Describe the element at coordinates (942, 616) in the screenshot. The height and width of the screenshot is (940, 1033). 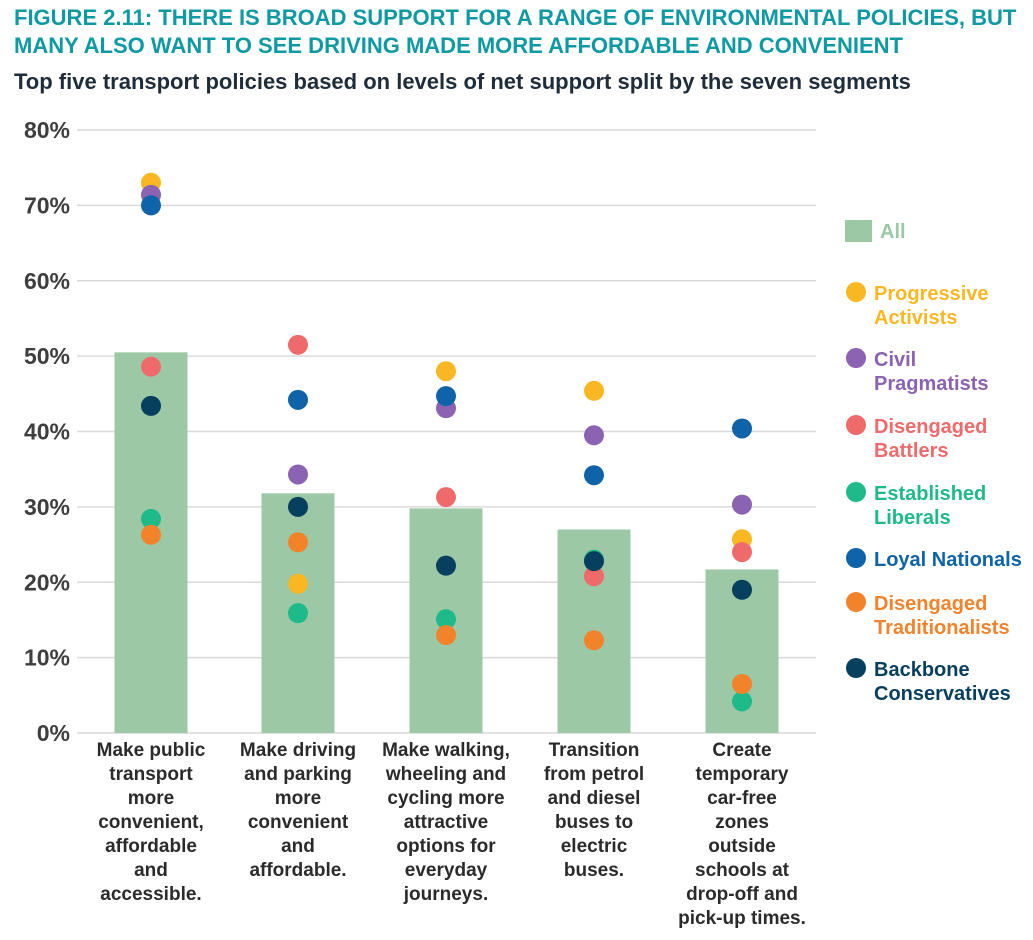
I see `legend-label-5: Disengaged Traditionalists` at that location.